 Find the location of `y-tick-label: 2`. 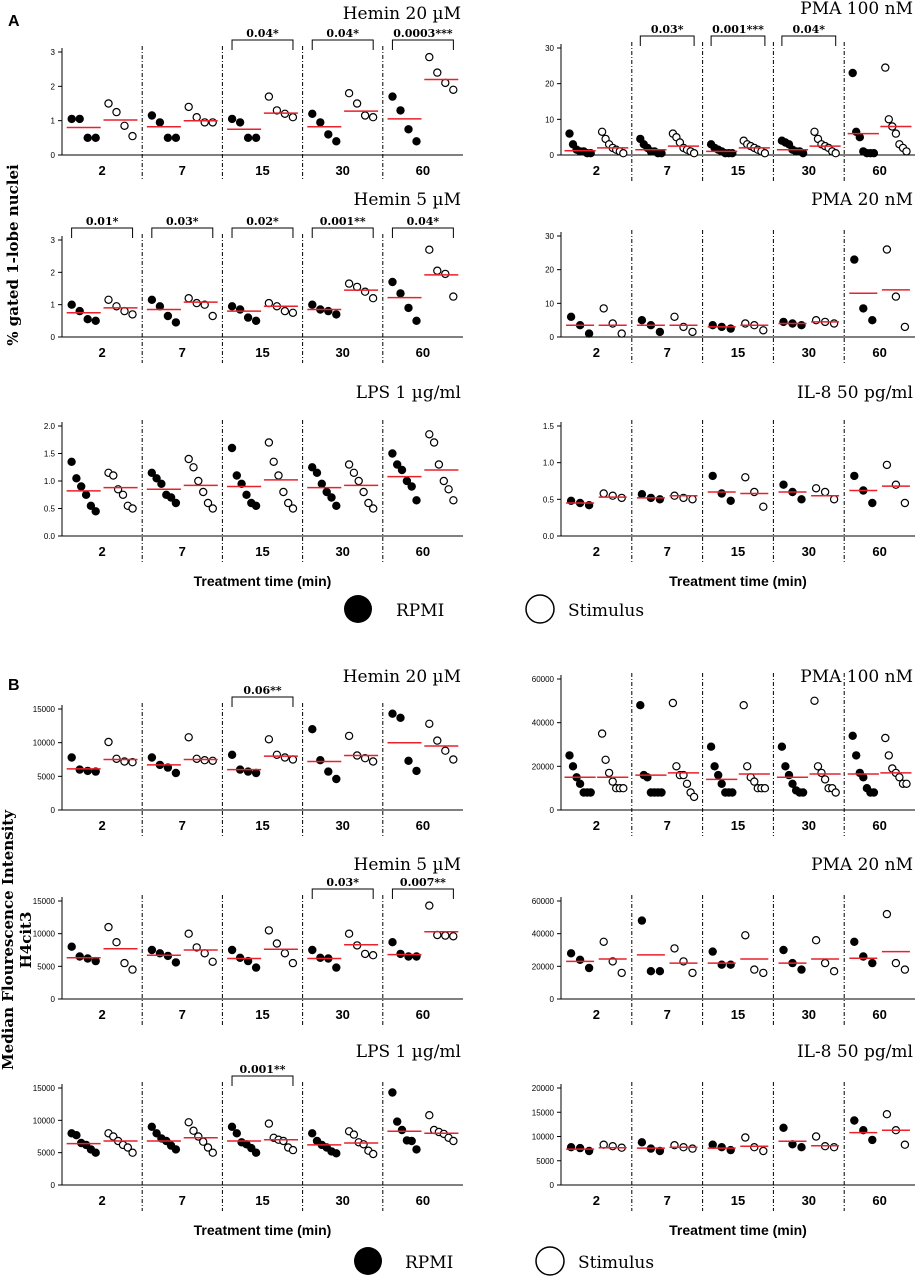

y-tick-label: 2 is located at coordinates (53, 86).